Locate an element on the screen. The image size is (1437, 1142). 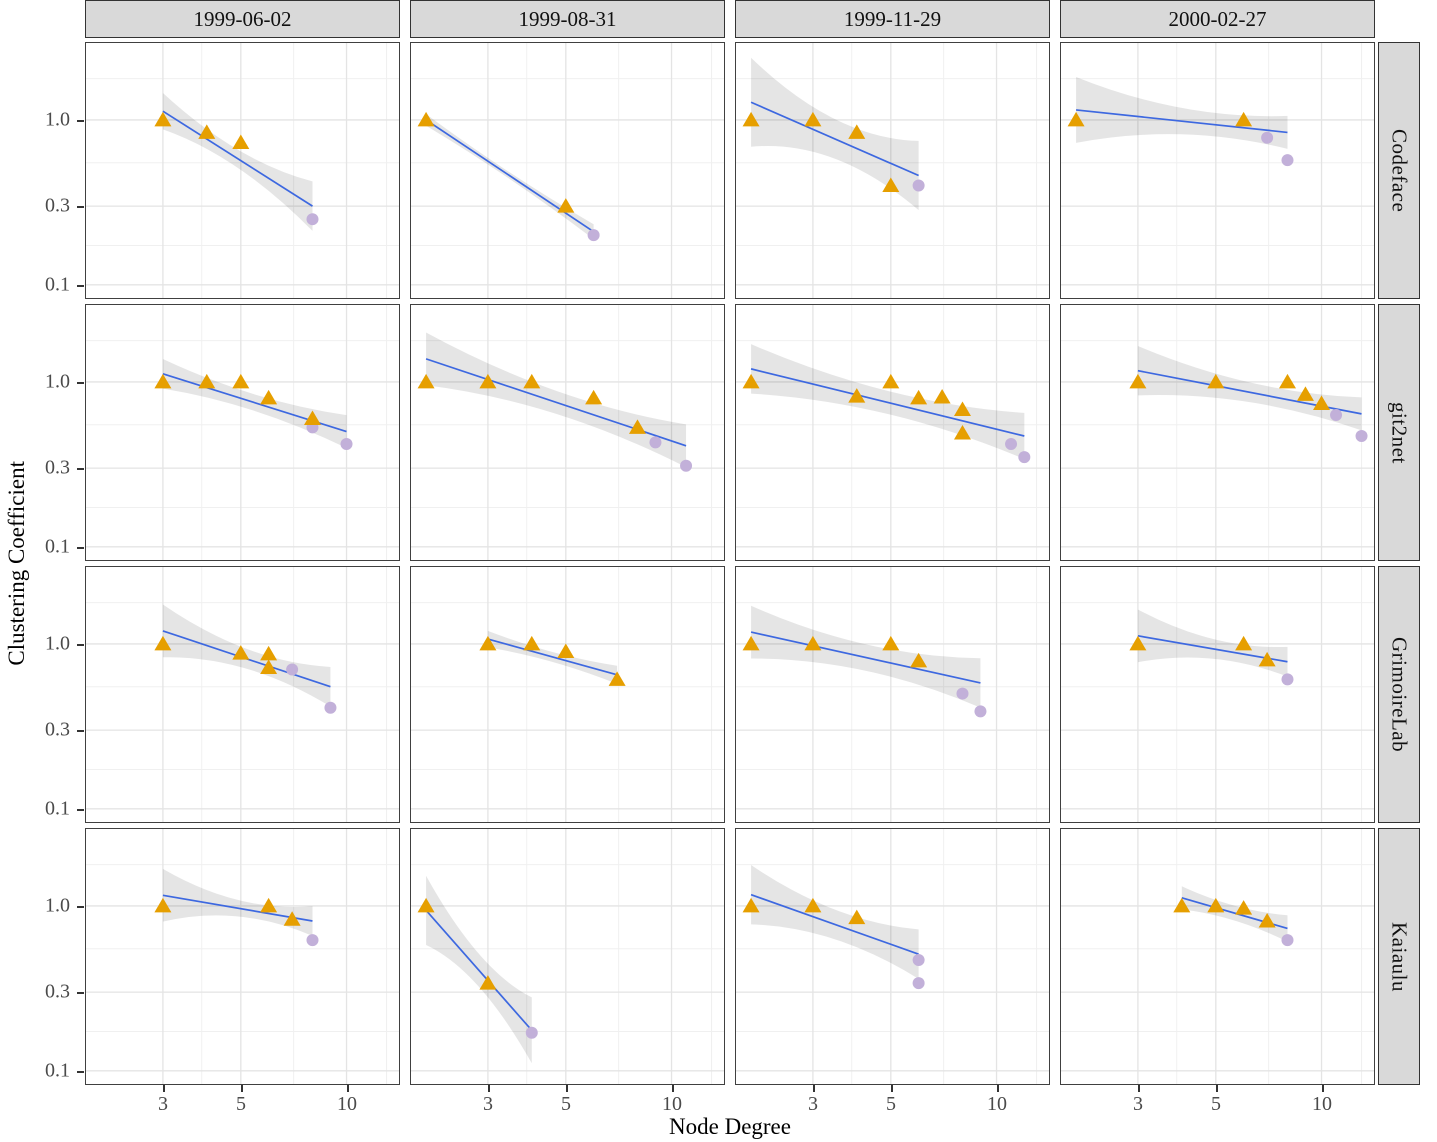
facet-row-label: Kaiaulu is located at coordinates (1399, 956).